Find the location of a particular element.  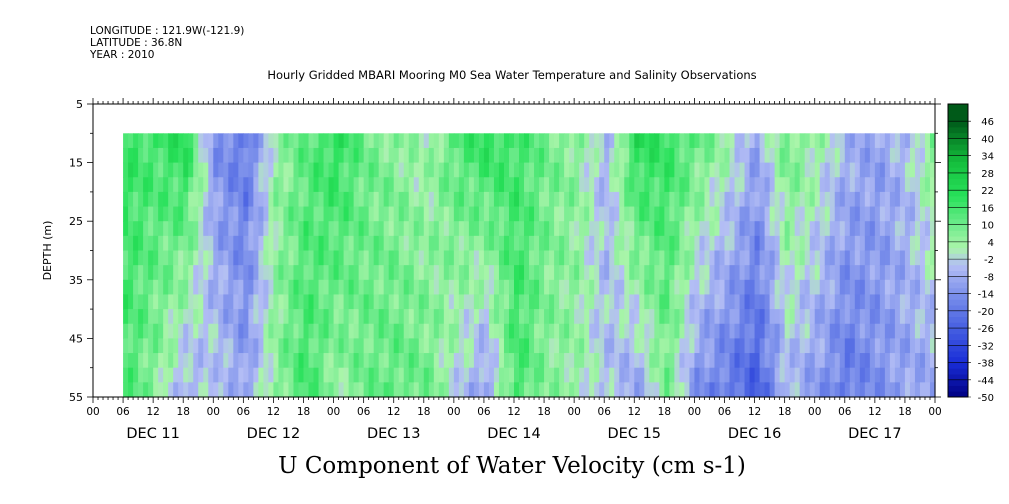

x-hour-label: 12 is located at coordinates (634, 412).